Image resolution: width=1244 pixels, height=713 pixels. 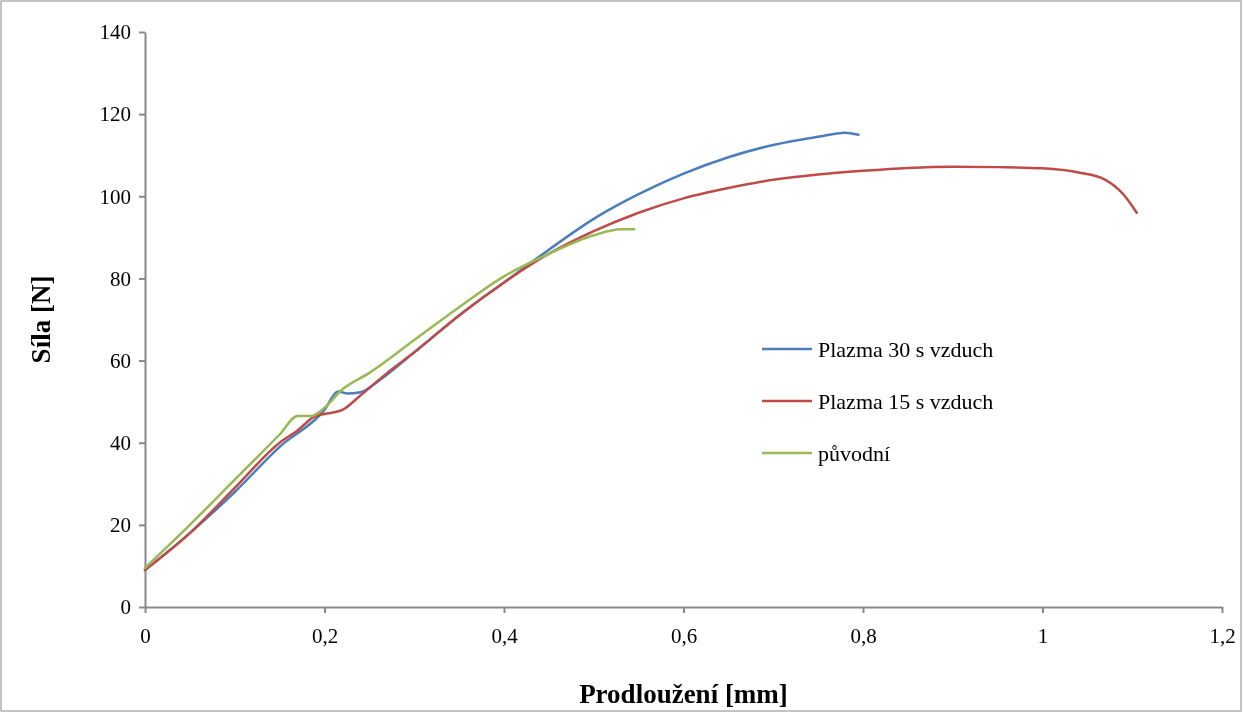 What do you see at coordinates (906, 401) in the screenshot?
I see `legend-label: Plazma 15 s vzduch` at bounding box center [906, 401].